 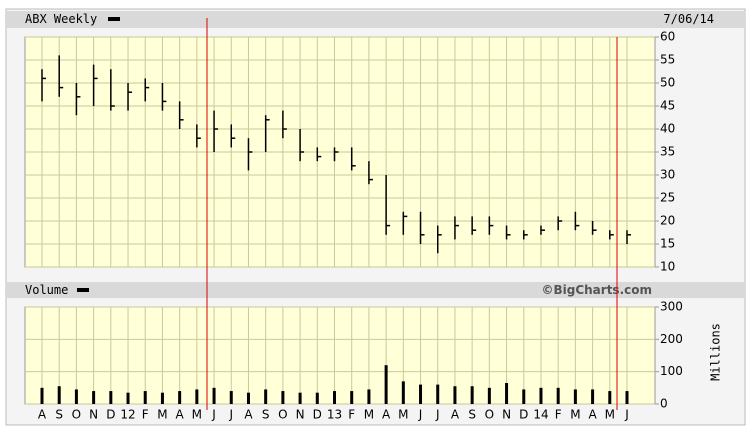 What do you see at coordinates (664, 404) in the screenshot?
I see `y-tick-label: 0` at bounding box center [664, 404].